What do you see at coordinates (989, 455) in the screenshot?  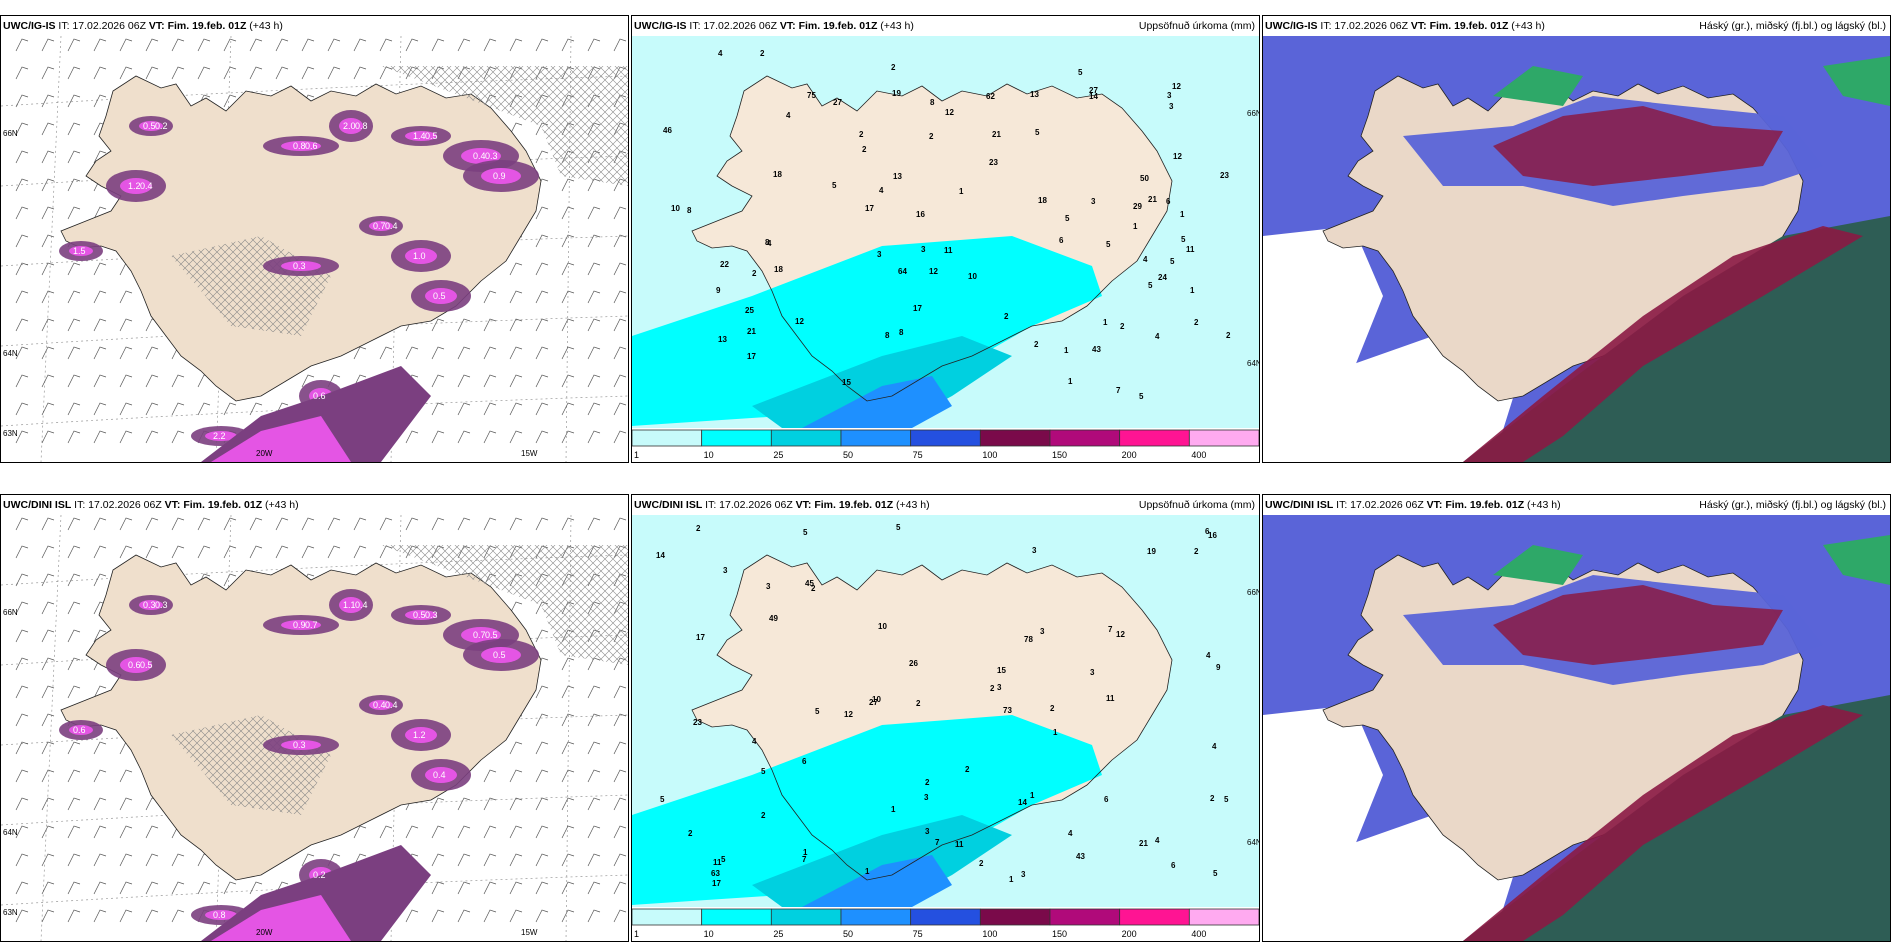 I see `colorbar-label: 100` at bounding box center [989, 455].